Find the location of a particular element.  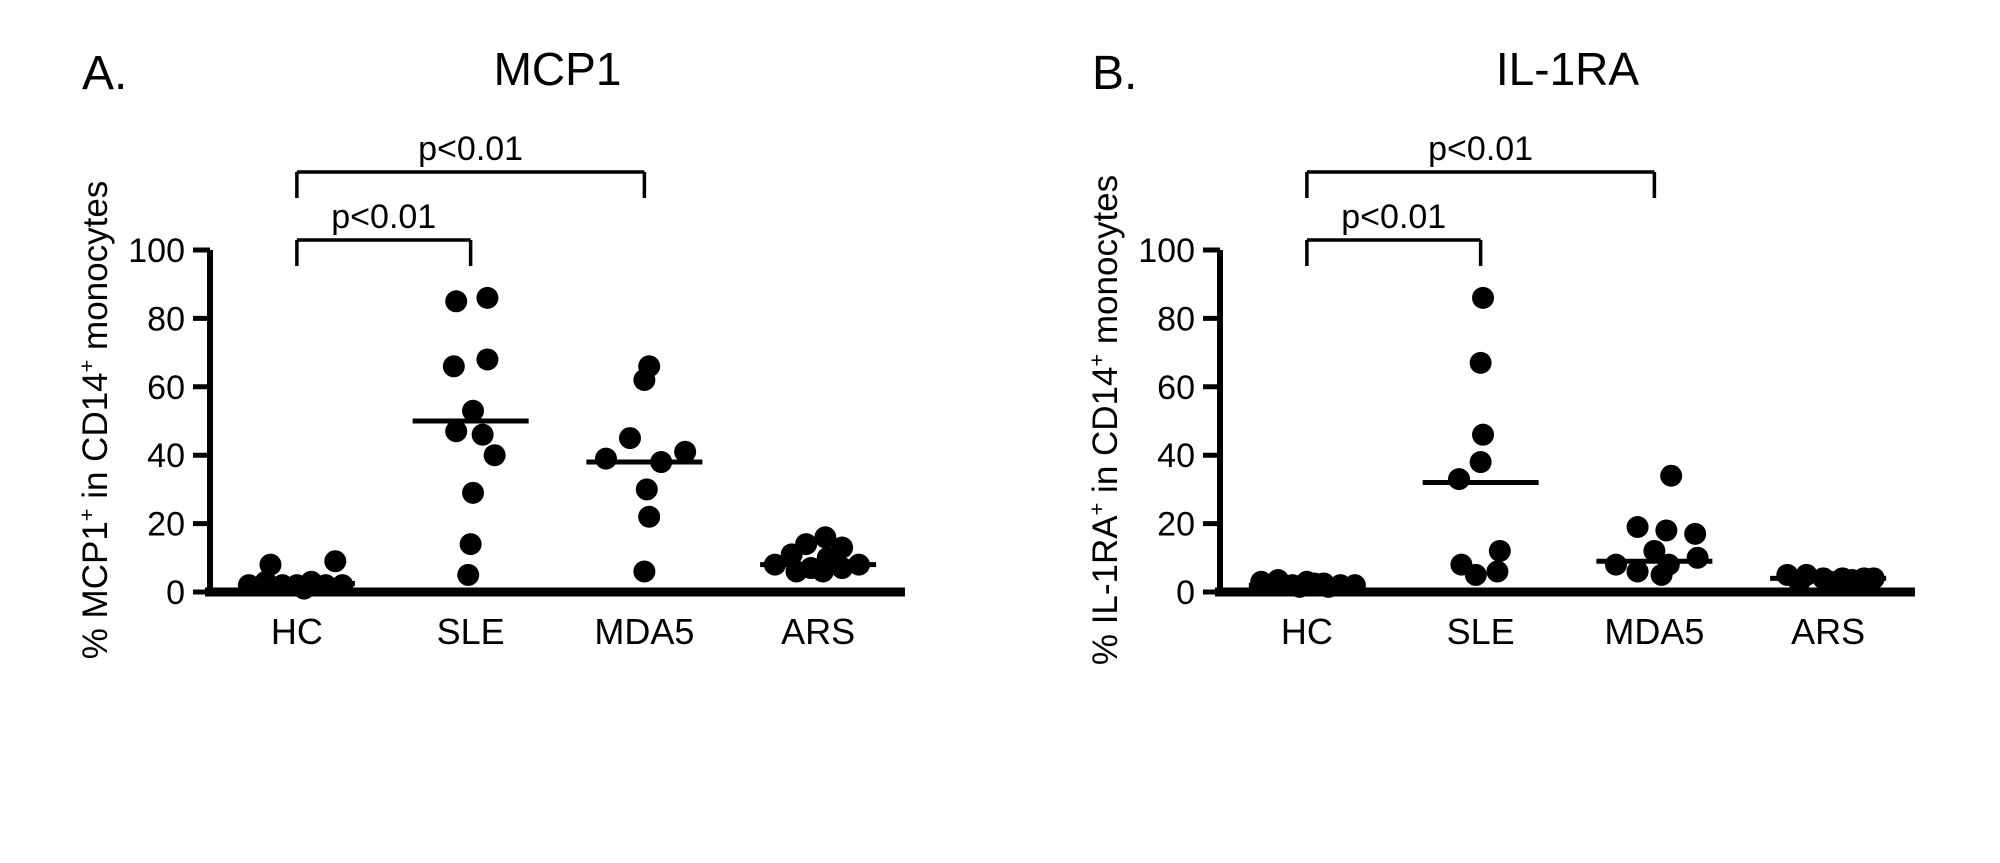

panel-b-title: IL-1RA is located at coordinates (1567, 69).